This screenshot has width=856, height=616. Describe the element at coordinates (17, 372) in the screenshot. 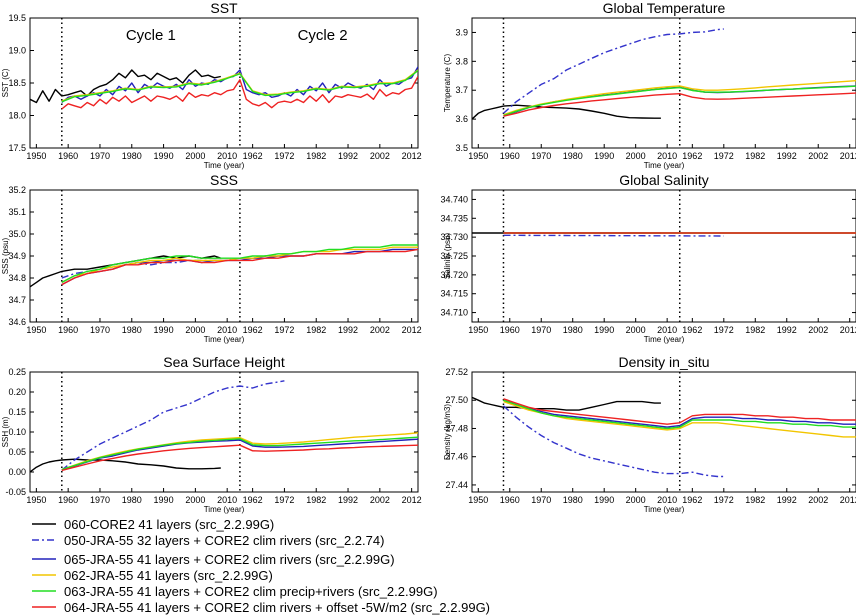

I see `y-tick-label: 0.25` at that location.